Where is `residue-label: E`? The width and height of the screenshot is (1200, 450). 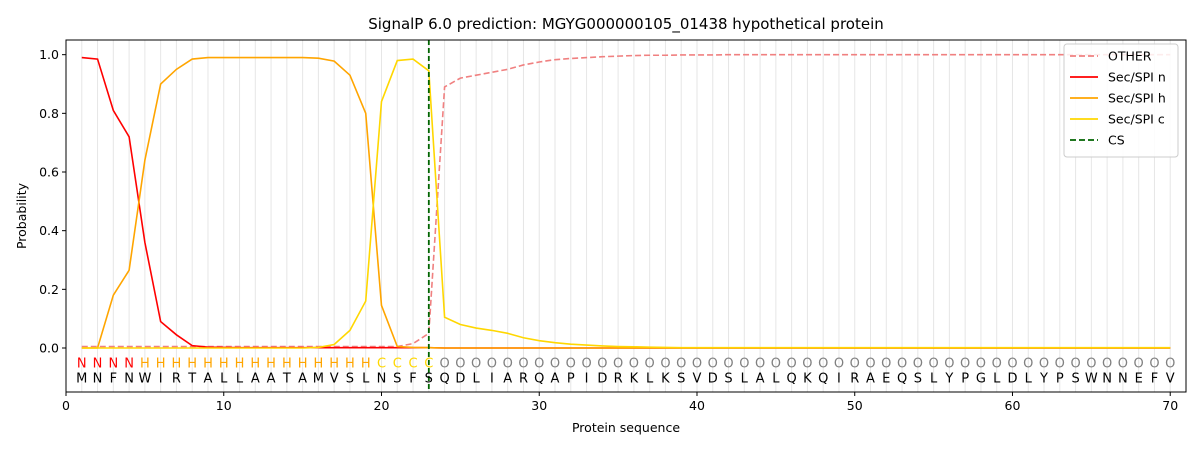
residue-label: E is located at coordinates (886, 378).